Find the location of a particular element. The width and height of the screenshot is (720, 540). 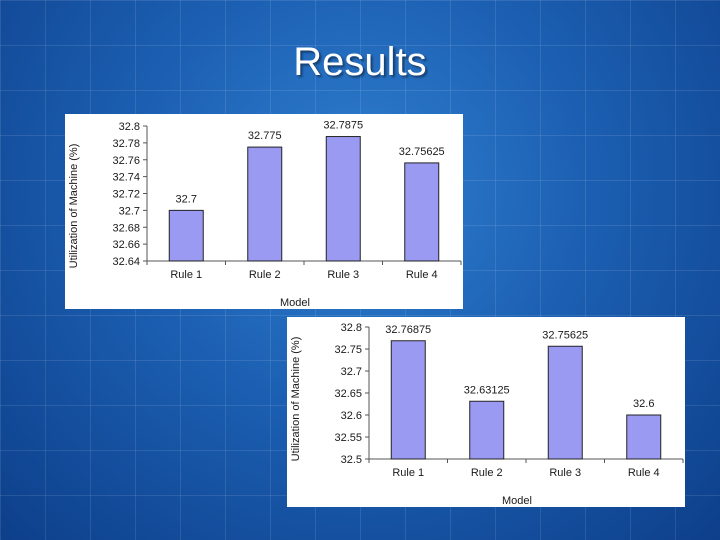

chart-2-data-label: 32.63125 is located at coordinates (487, 390).